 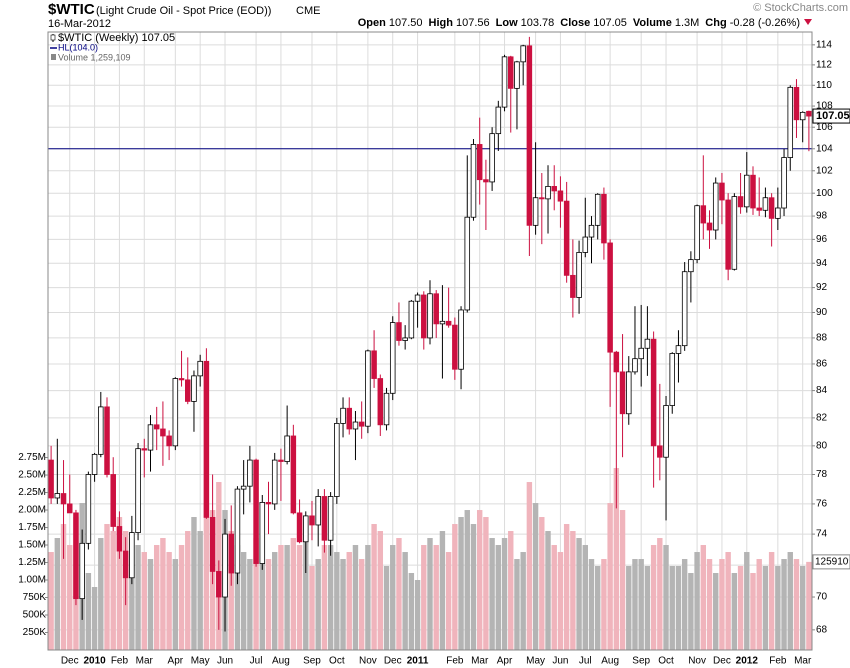 What do you see at coordinates (79, 24) in the screenshot?
I see `date: 16-Mar-2012` at bounding box center [79, 24].